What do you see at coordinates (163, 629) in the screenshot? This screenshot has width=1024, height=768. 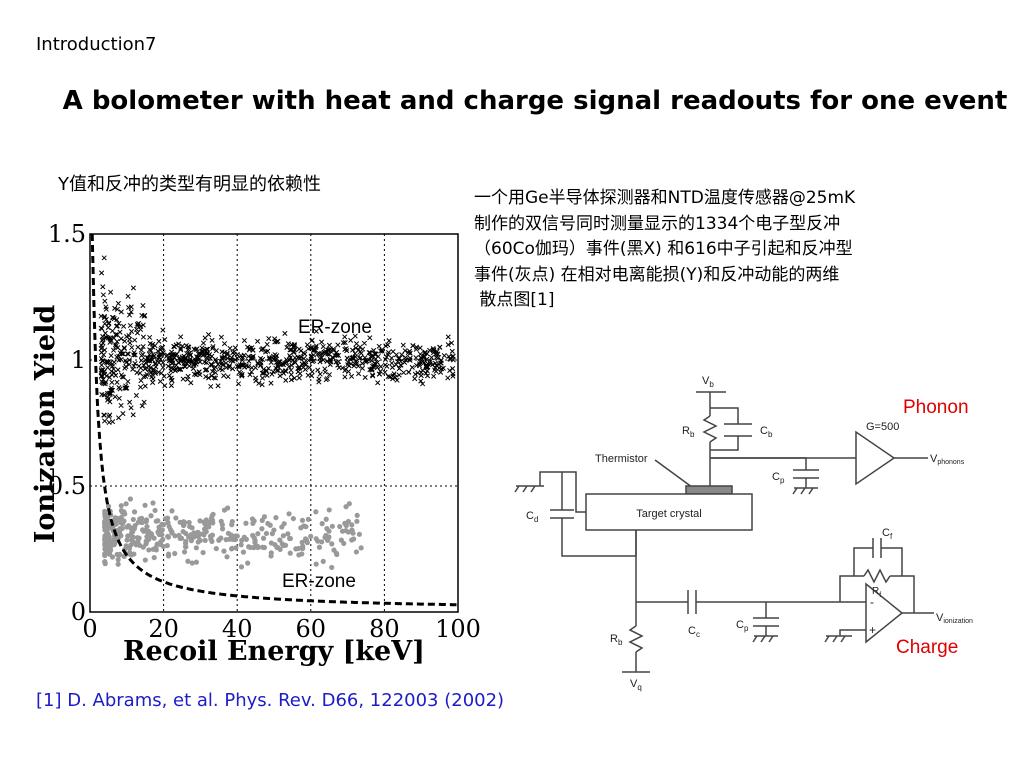 I see `x-tick-label: 20` at bounding box center [163, 629].